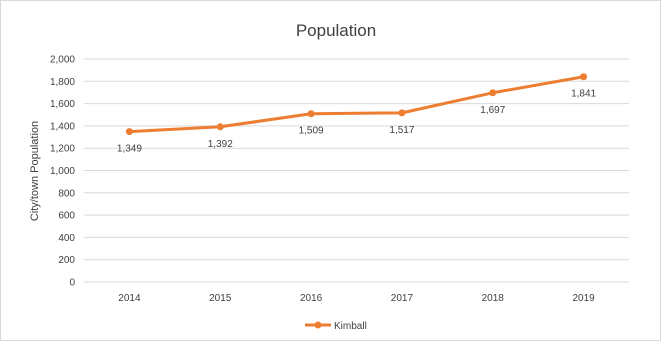 The height and width of the screenshot is (342, 661). Describe the element at coordinates (72, 283) in the screenshot. I see `y-tick-label: 0` at that location.